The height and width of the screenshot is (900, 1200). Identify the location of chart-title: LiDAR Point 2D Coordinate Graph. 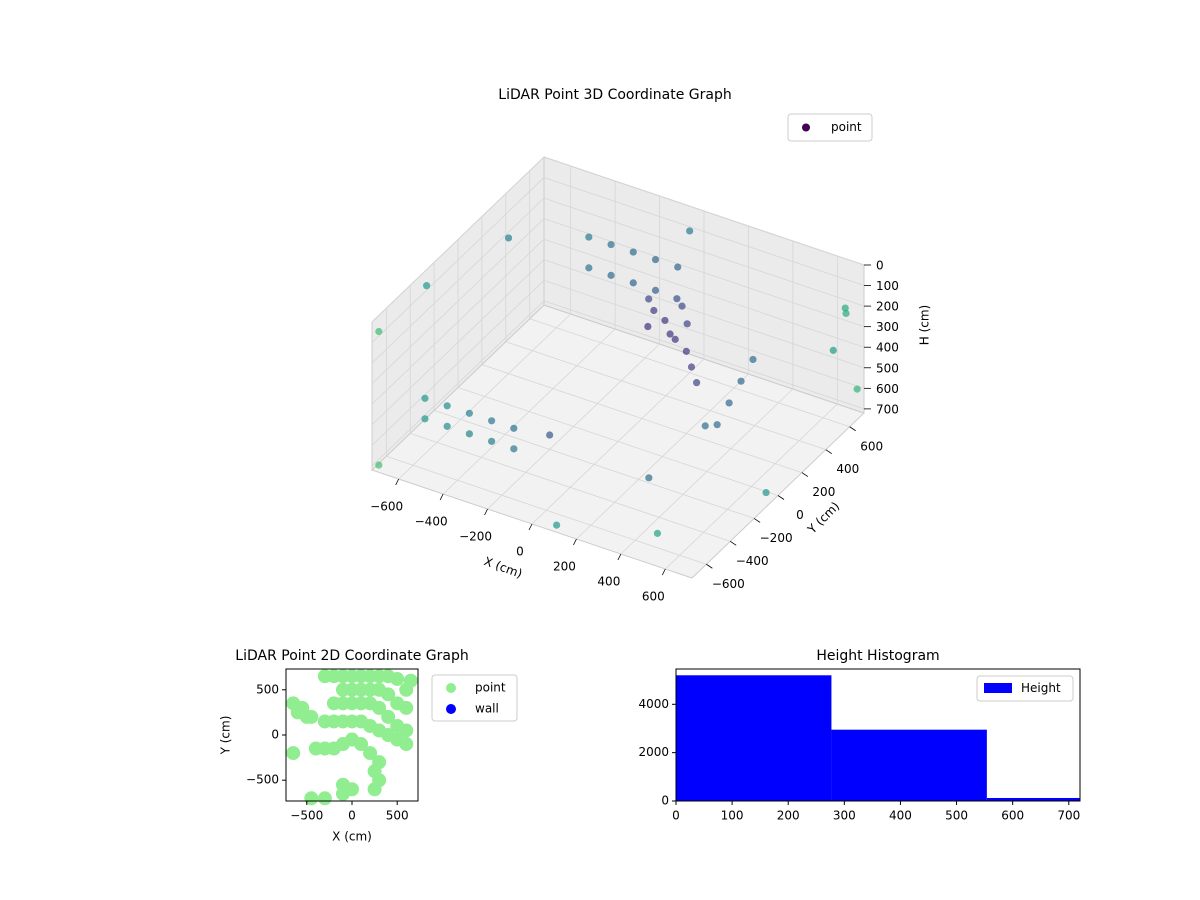
(351, 656).